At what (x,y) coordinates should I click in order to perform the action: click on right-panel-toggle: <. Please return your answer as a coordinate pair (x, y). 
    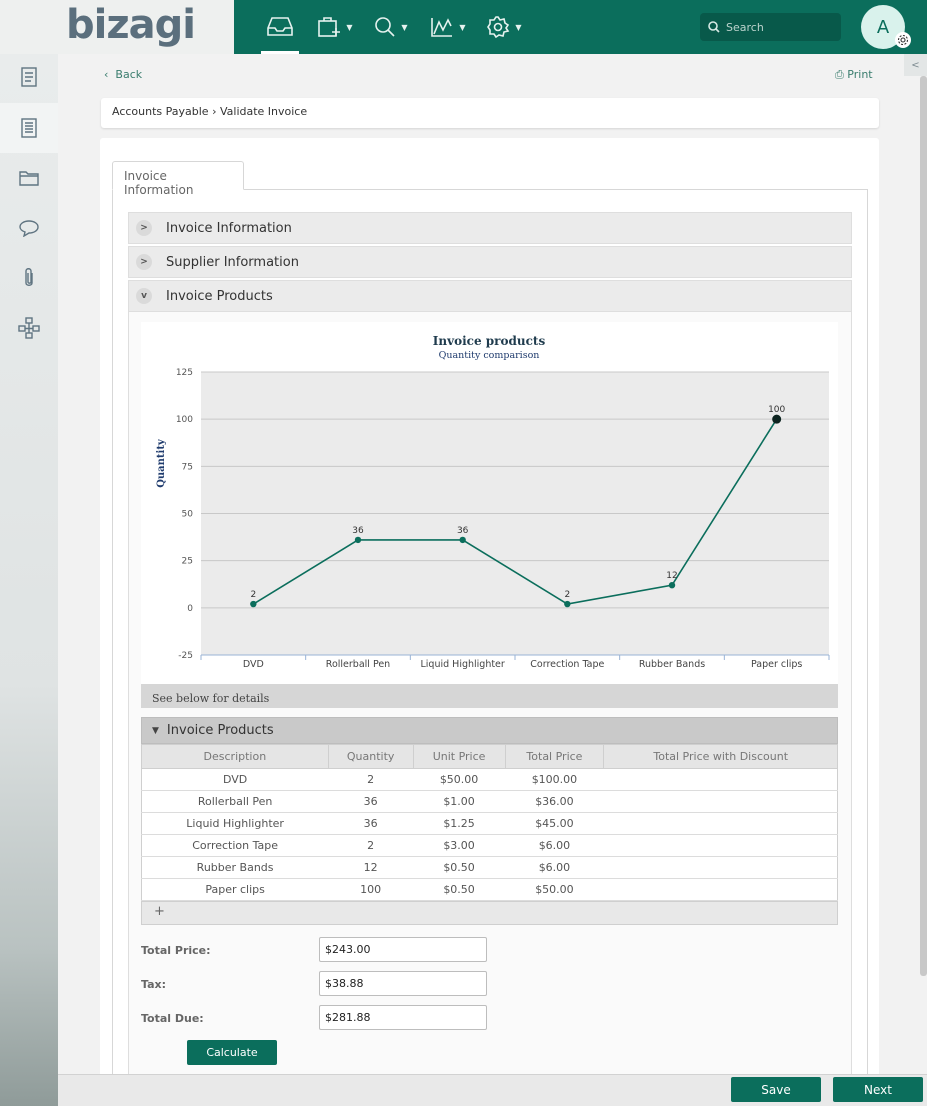
    Looking at the image, I should click on (915, 65).